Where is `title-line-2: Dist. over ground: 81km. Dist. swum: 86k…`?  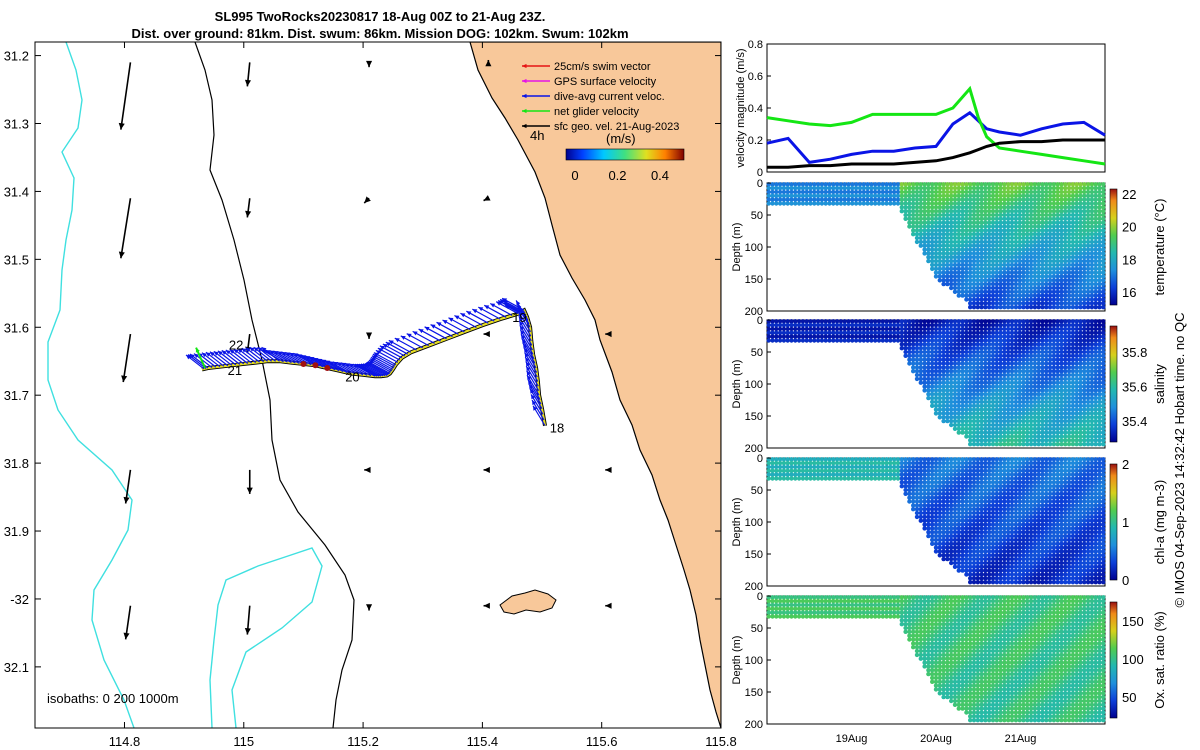
title-line-2: Dist. over ground: 81km. Dist. swum: 86k… is located at coordinates (380, 33).